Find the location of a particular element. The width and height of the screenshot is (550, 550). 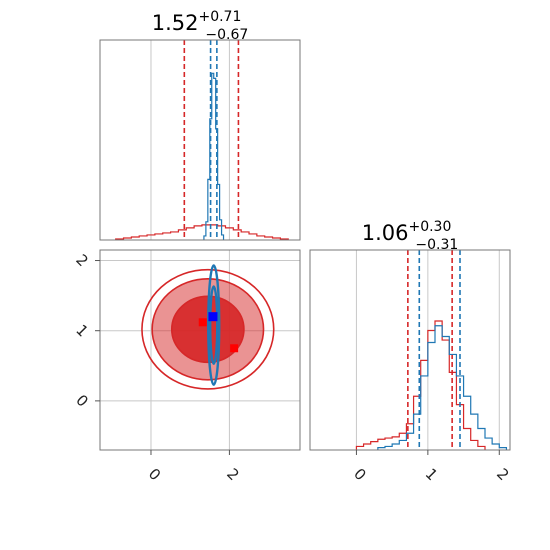

right-panel-frame is located at coordinates (410, 350).